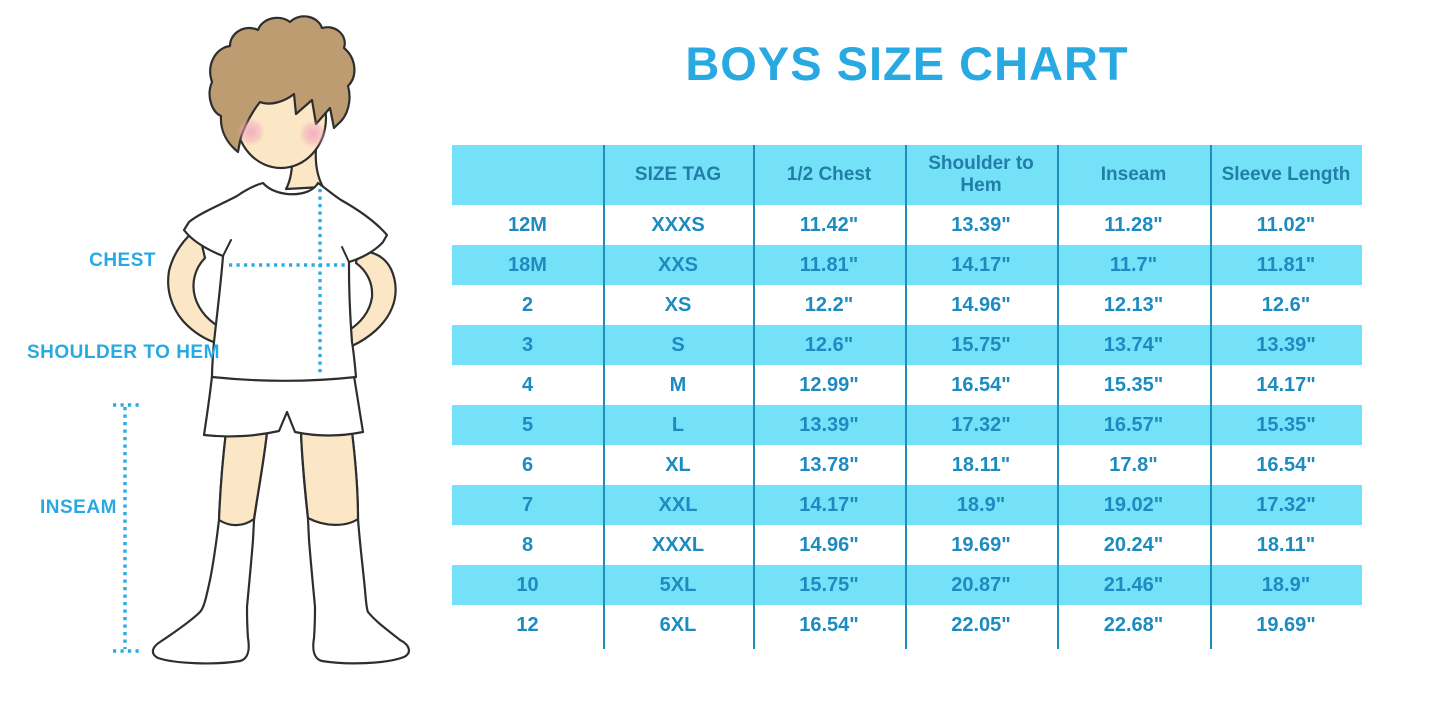  What do you see at coordinates (527, 424) in the screenshot?
I see `size-cell: 5` at bounding box center [527, 424].